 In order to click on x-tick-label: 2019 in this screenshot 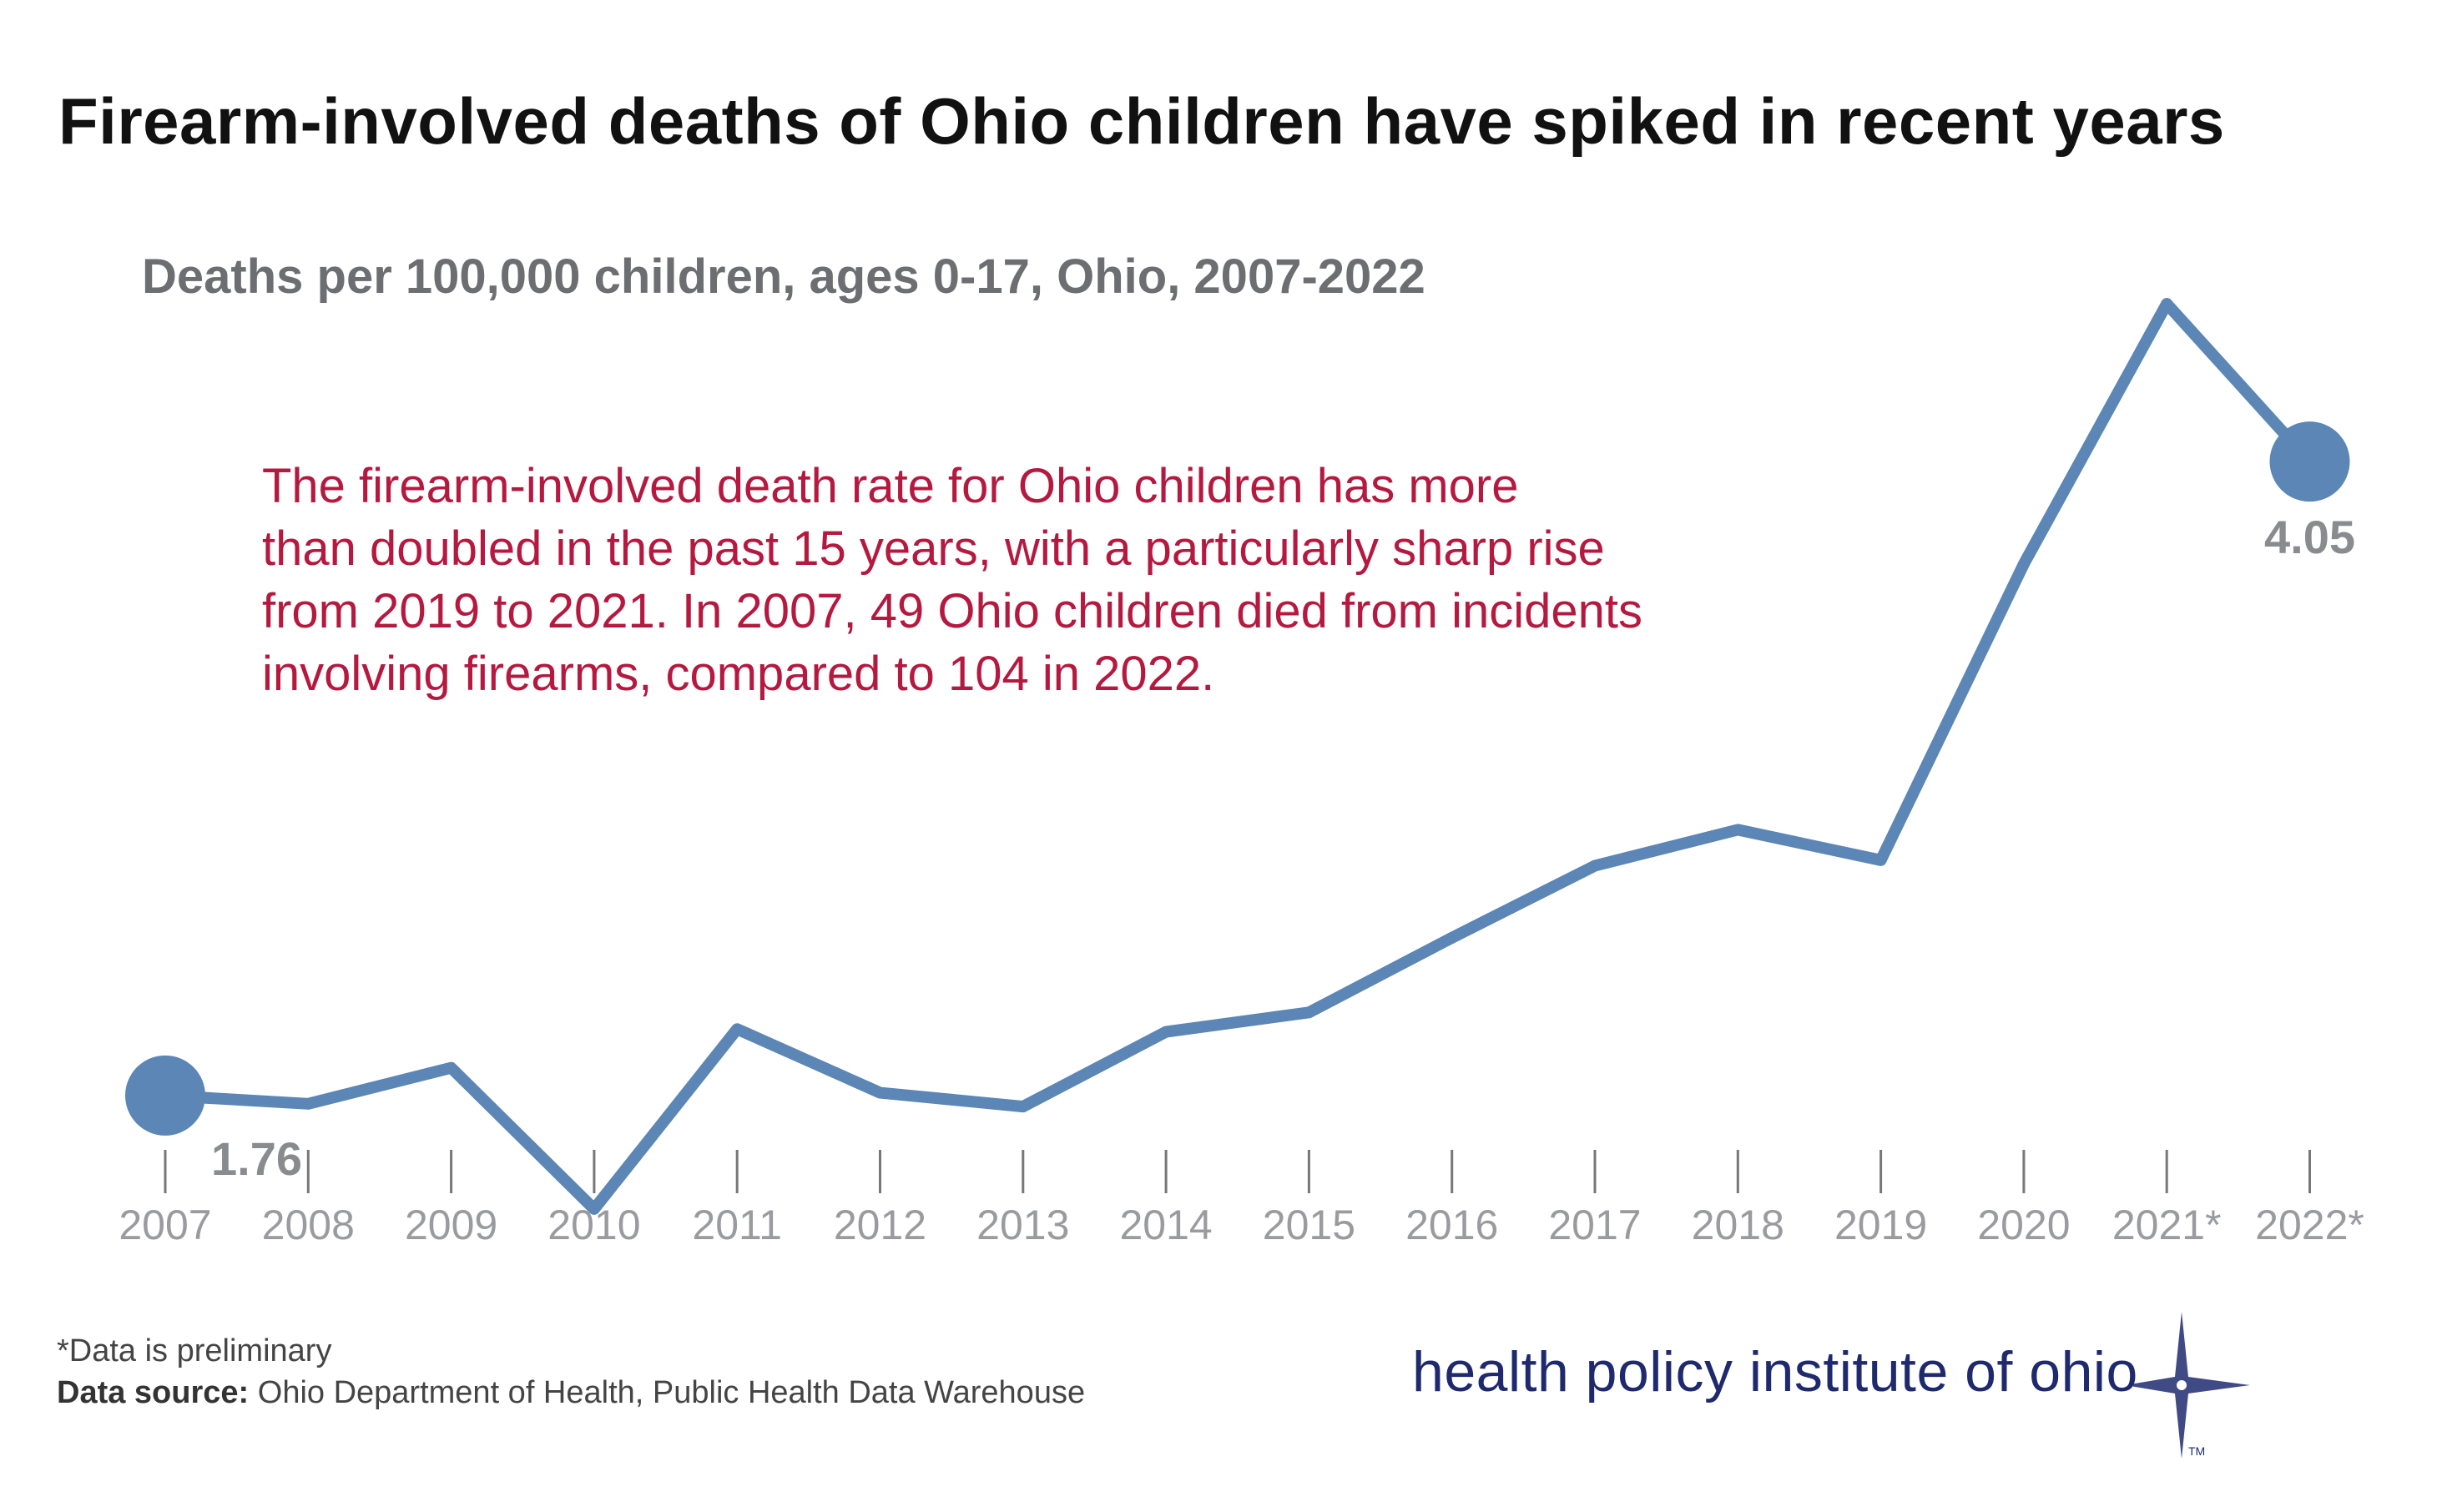, I will do `click(1880, 1225)`.